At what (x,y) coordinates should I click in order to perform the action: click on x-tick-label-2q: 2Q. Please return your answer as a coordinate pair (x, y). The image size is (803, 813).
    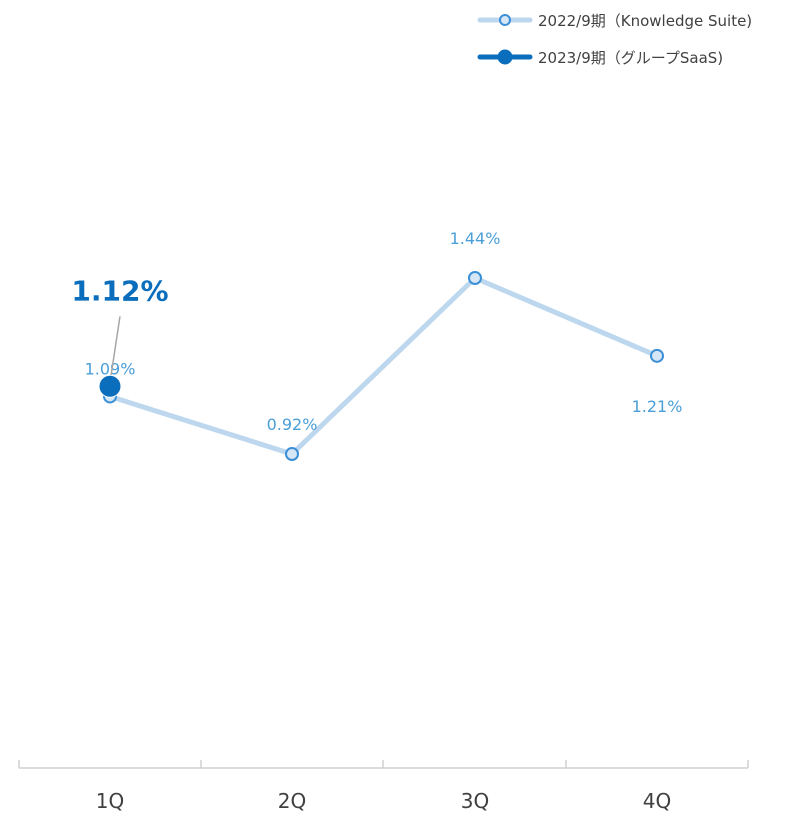
    Looking at the image, I should click on (292, 801).